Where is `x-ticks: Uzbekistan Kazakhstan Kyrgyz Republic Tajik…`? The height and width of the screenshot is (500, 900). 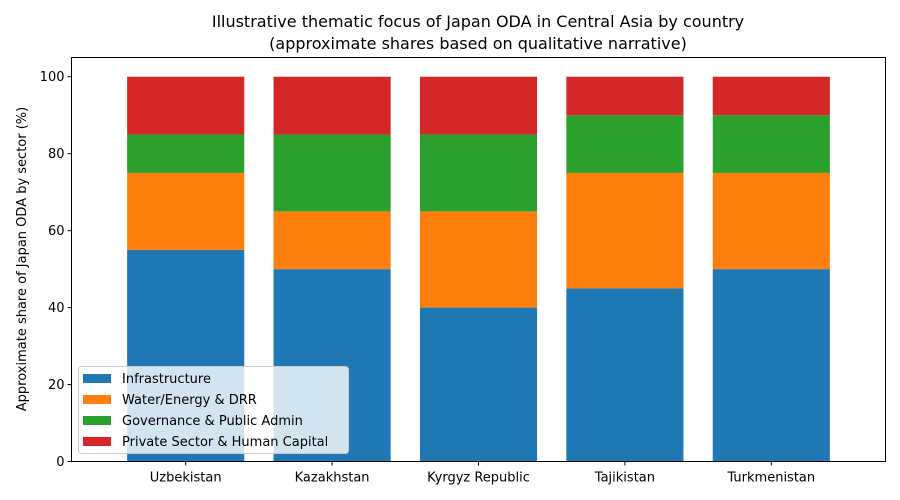 x-ticks: Uzbekistan Kazakhstan Kyrgyz Republic Tajik… is located at coordinates (482, 473).